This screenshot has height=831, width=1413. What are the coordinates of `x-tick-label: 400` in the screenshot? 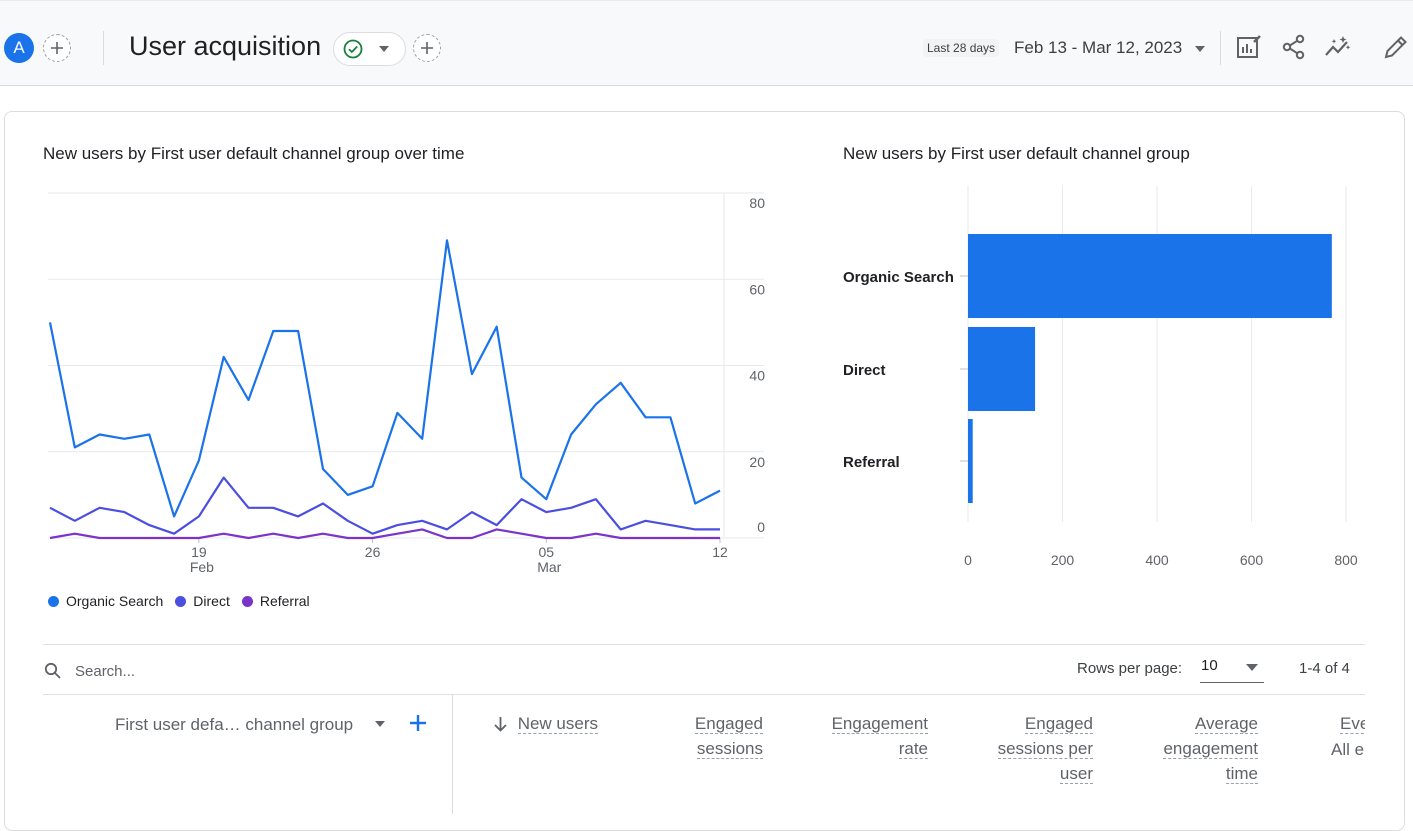 It's located at (1157, 560).